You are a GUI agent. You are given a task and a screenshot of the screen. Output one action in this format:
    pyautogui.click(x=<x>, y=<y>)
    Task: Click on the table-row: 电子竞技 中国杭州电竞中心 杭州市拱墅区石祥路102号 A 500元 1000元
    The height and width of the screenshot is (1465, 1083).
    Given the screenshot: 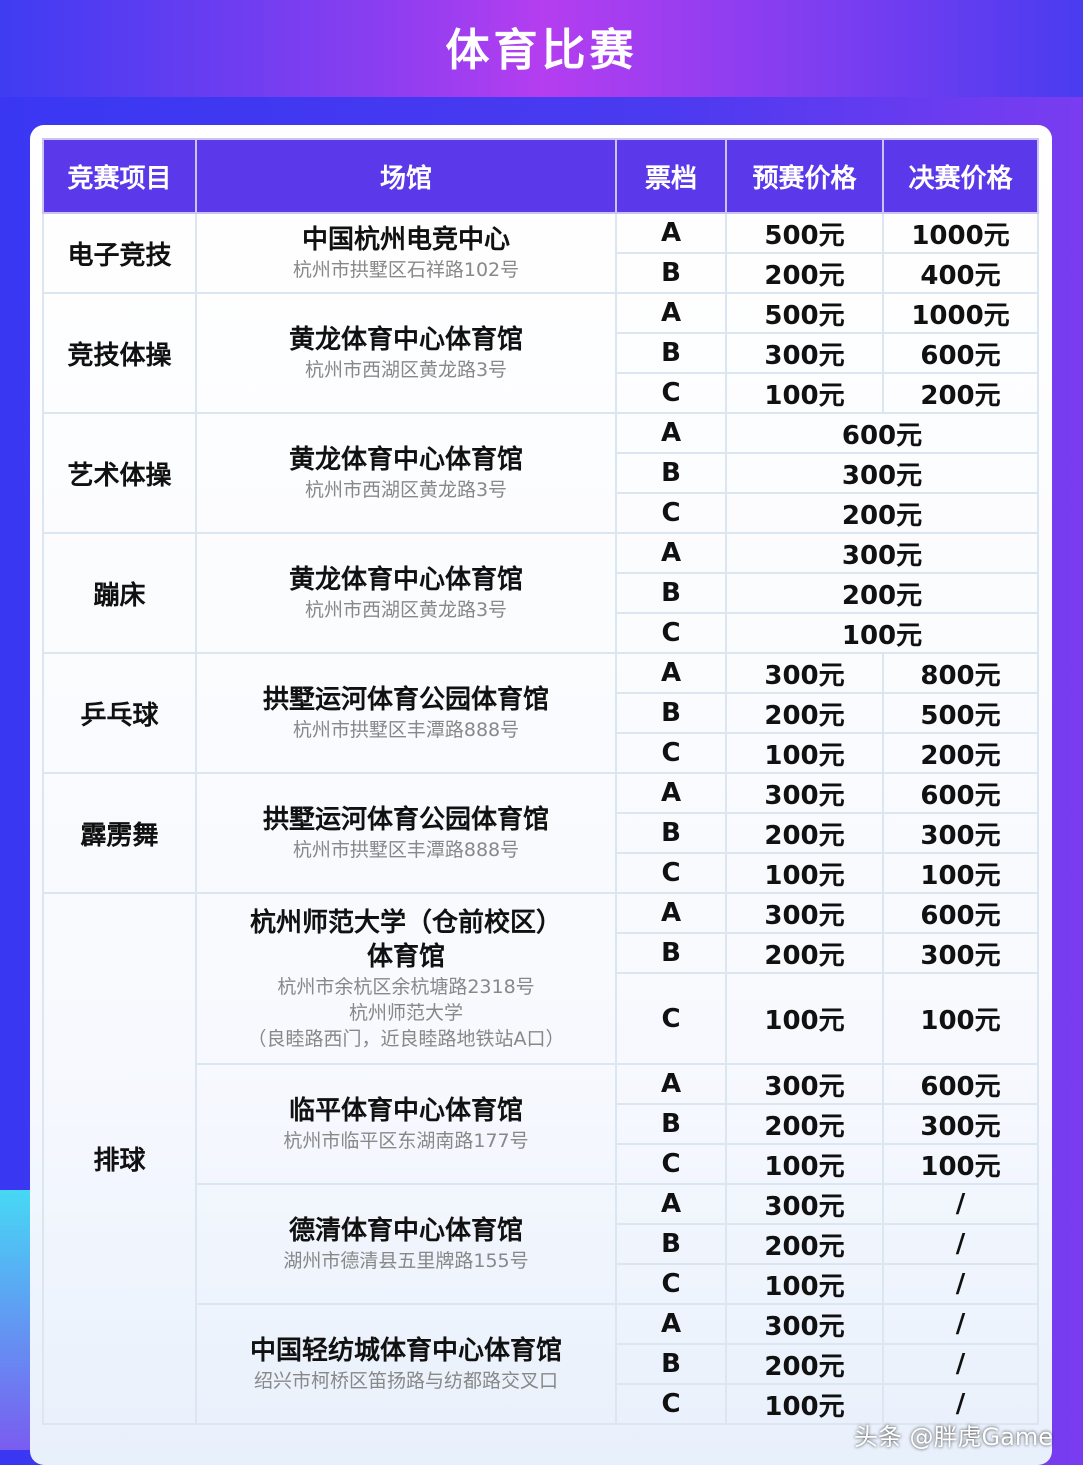 What is the action you would take?
    pyautogui.click(x=540, y=253)
    